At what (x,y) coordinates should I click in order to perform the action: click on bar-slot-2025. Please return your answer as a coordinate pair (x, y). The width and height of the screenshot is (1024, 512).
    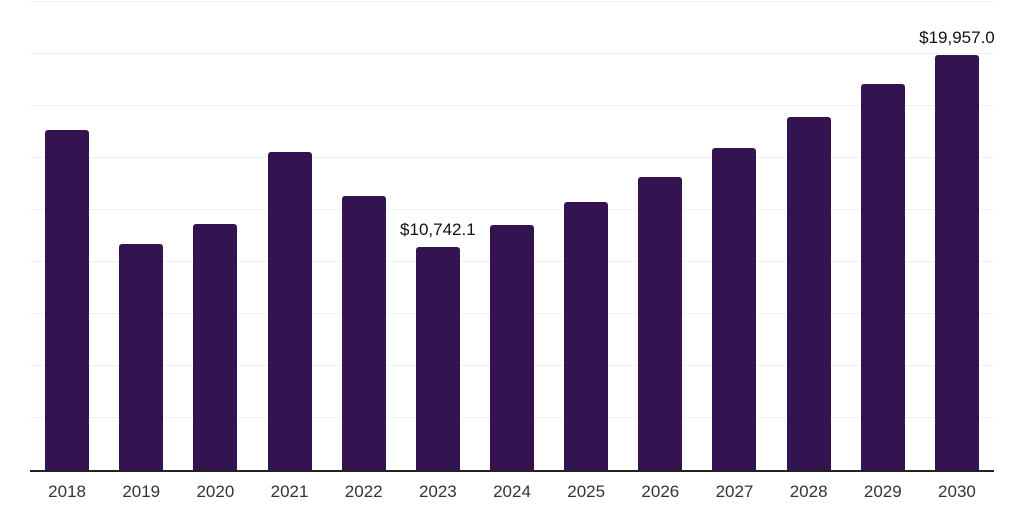
    Looking at the image, I should click on (586, 236).